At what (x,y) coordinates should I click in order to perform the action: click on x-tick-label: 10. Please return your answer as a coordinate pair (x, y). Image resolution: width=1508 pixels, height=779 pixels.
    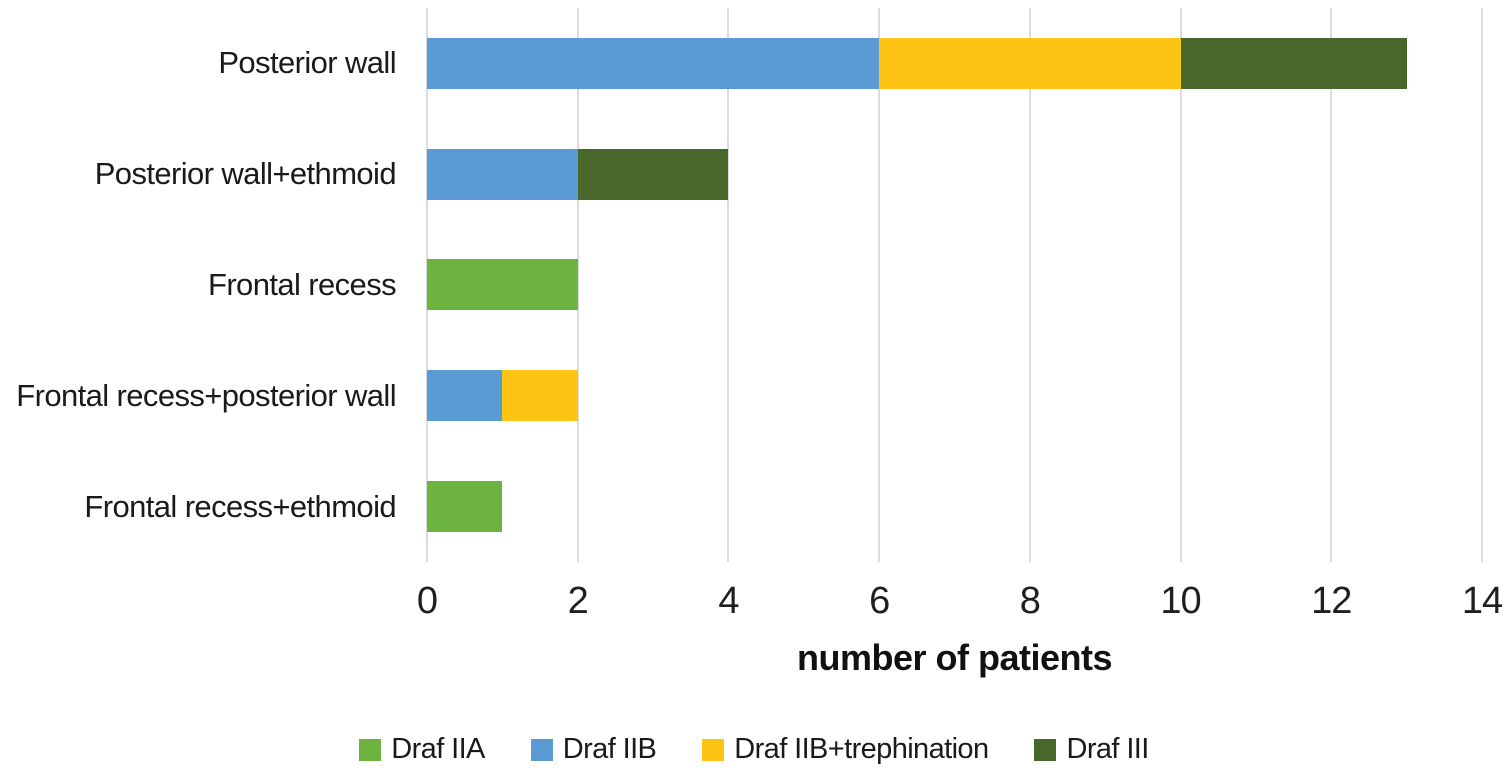
    Looking at the image, I should click on (1180, 601).